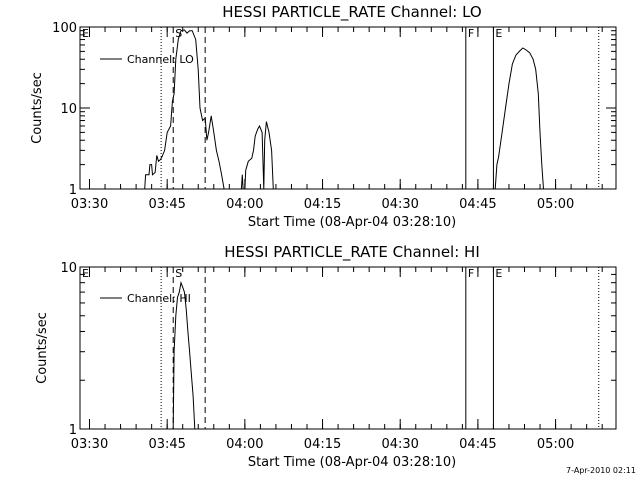 The width and height of the screenshot is (640, 480). I want to click on legend: Channel: HI, so click(145, 298).